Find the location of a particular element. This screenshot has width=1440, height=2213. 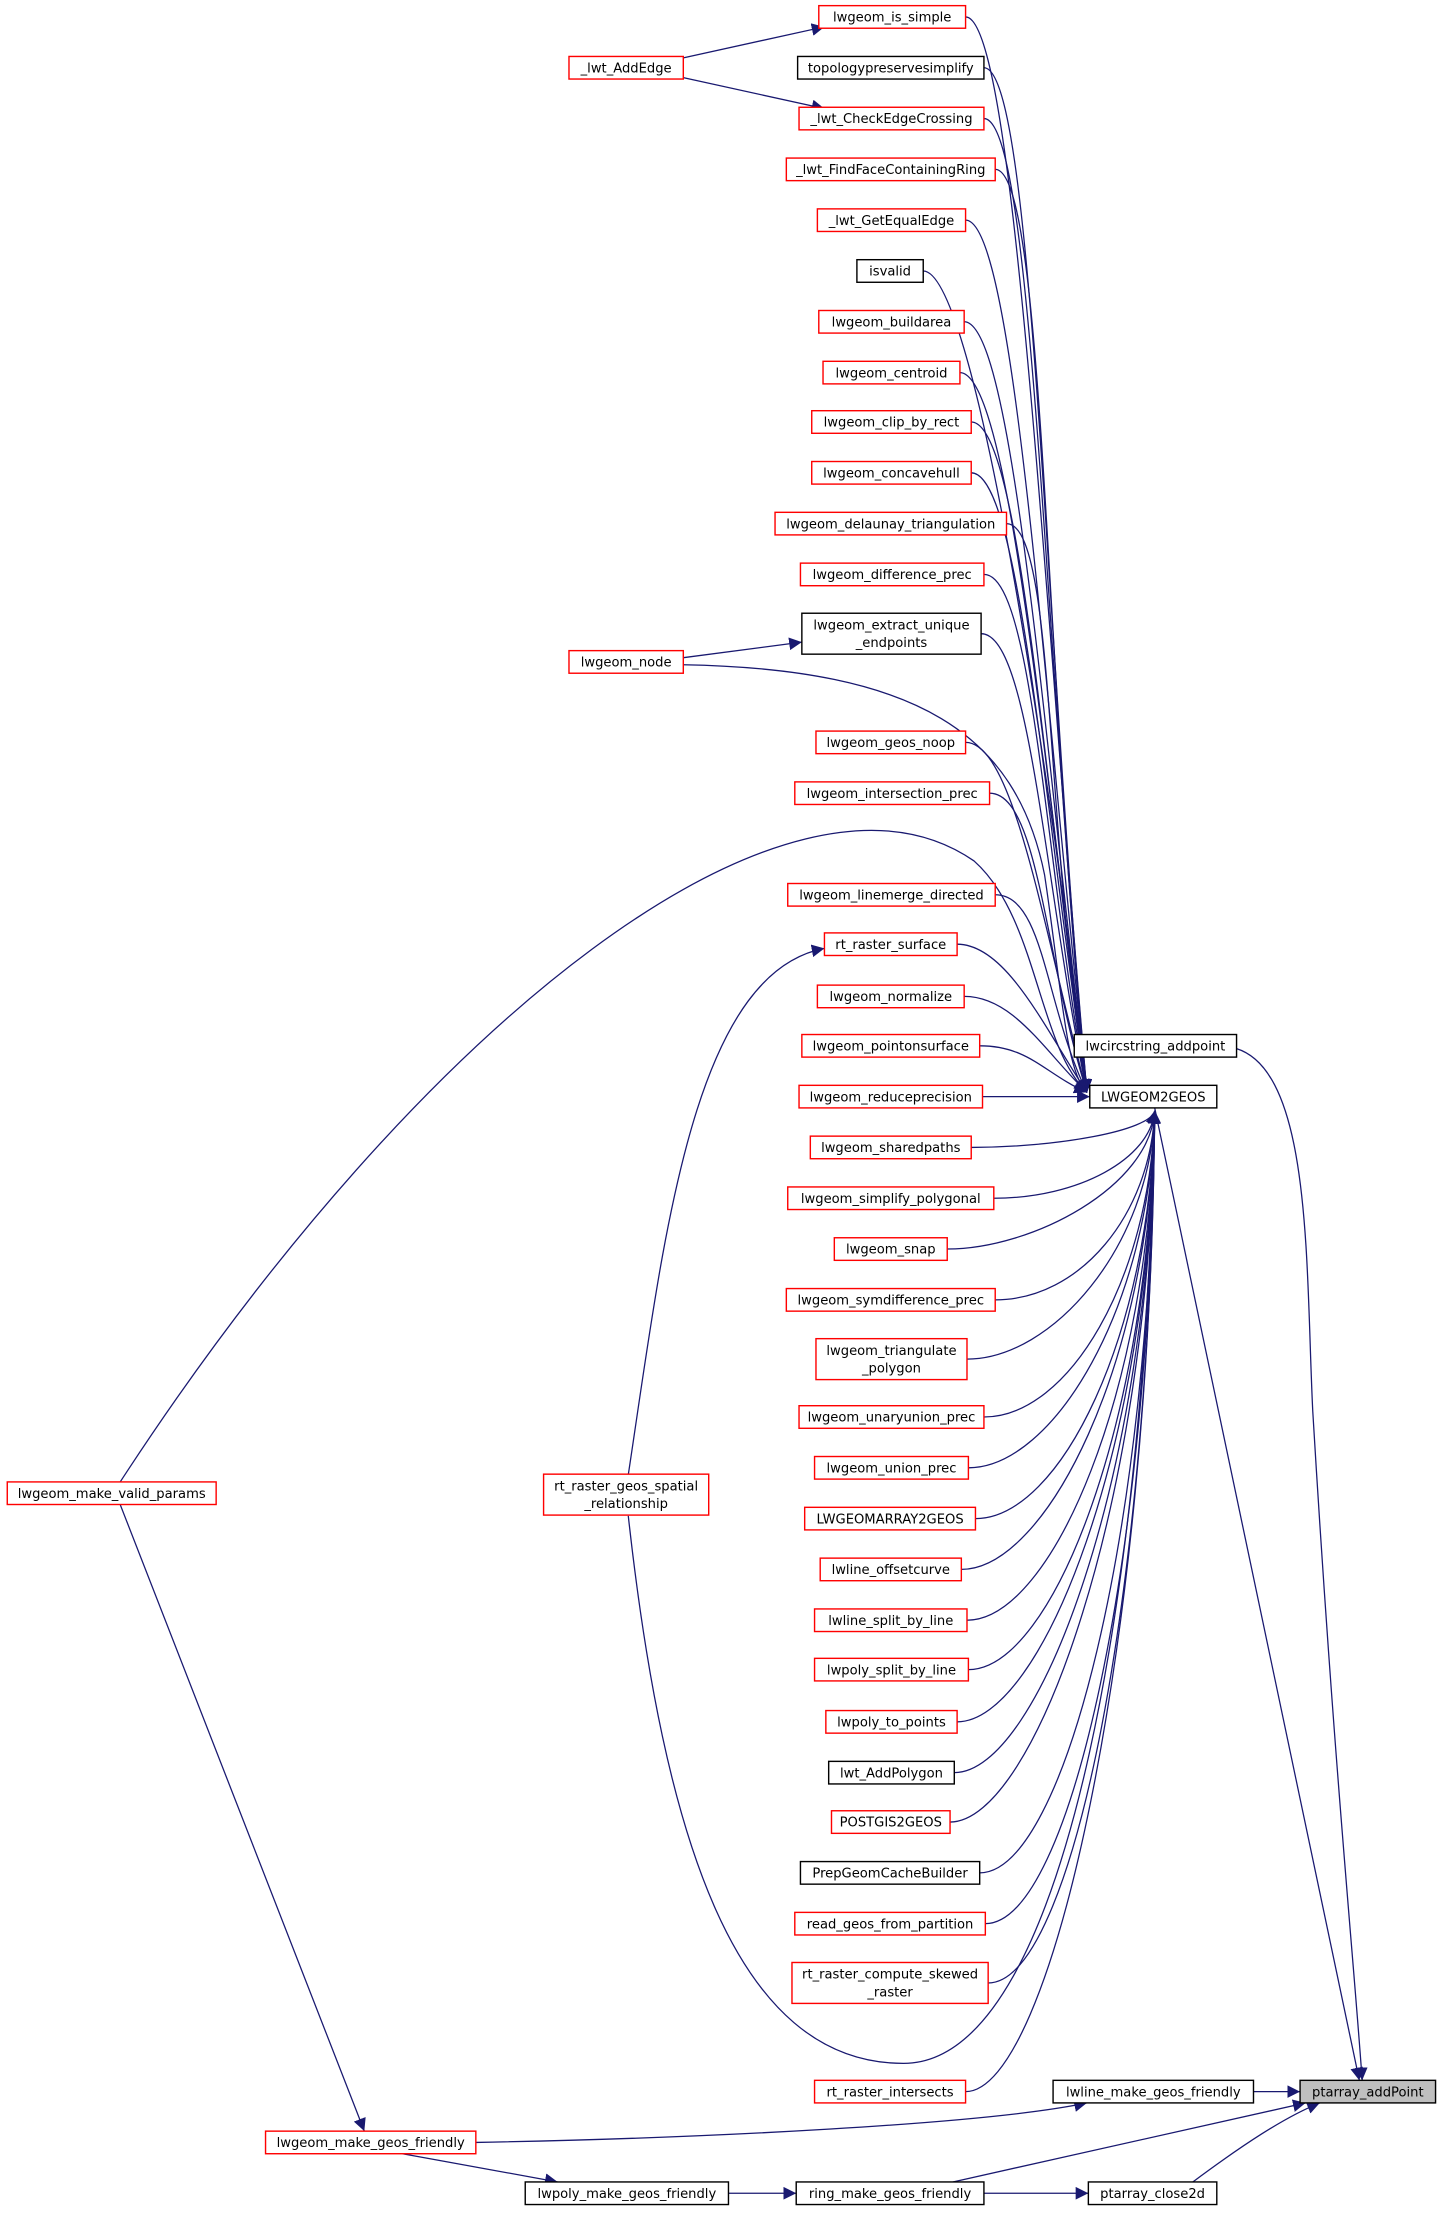

node-lwgeom-intersection-prec: lwgeom_intersection_prec is located at coordinates (892, 793).